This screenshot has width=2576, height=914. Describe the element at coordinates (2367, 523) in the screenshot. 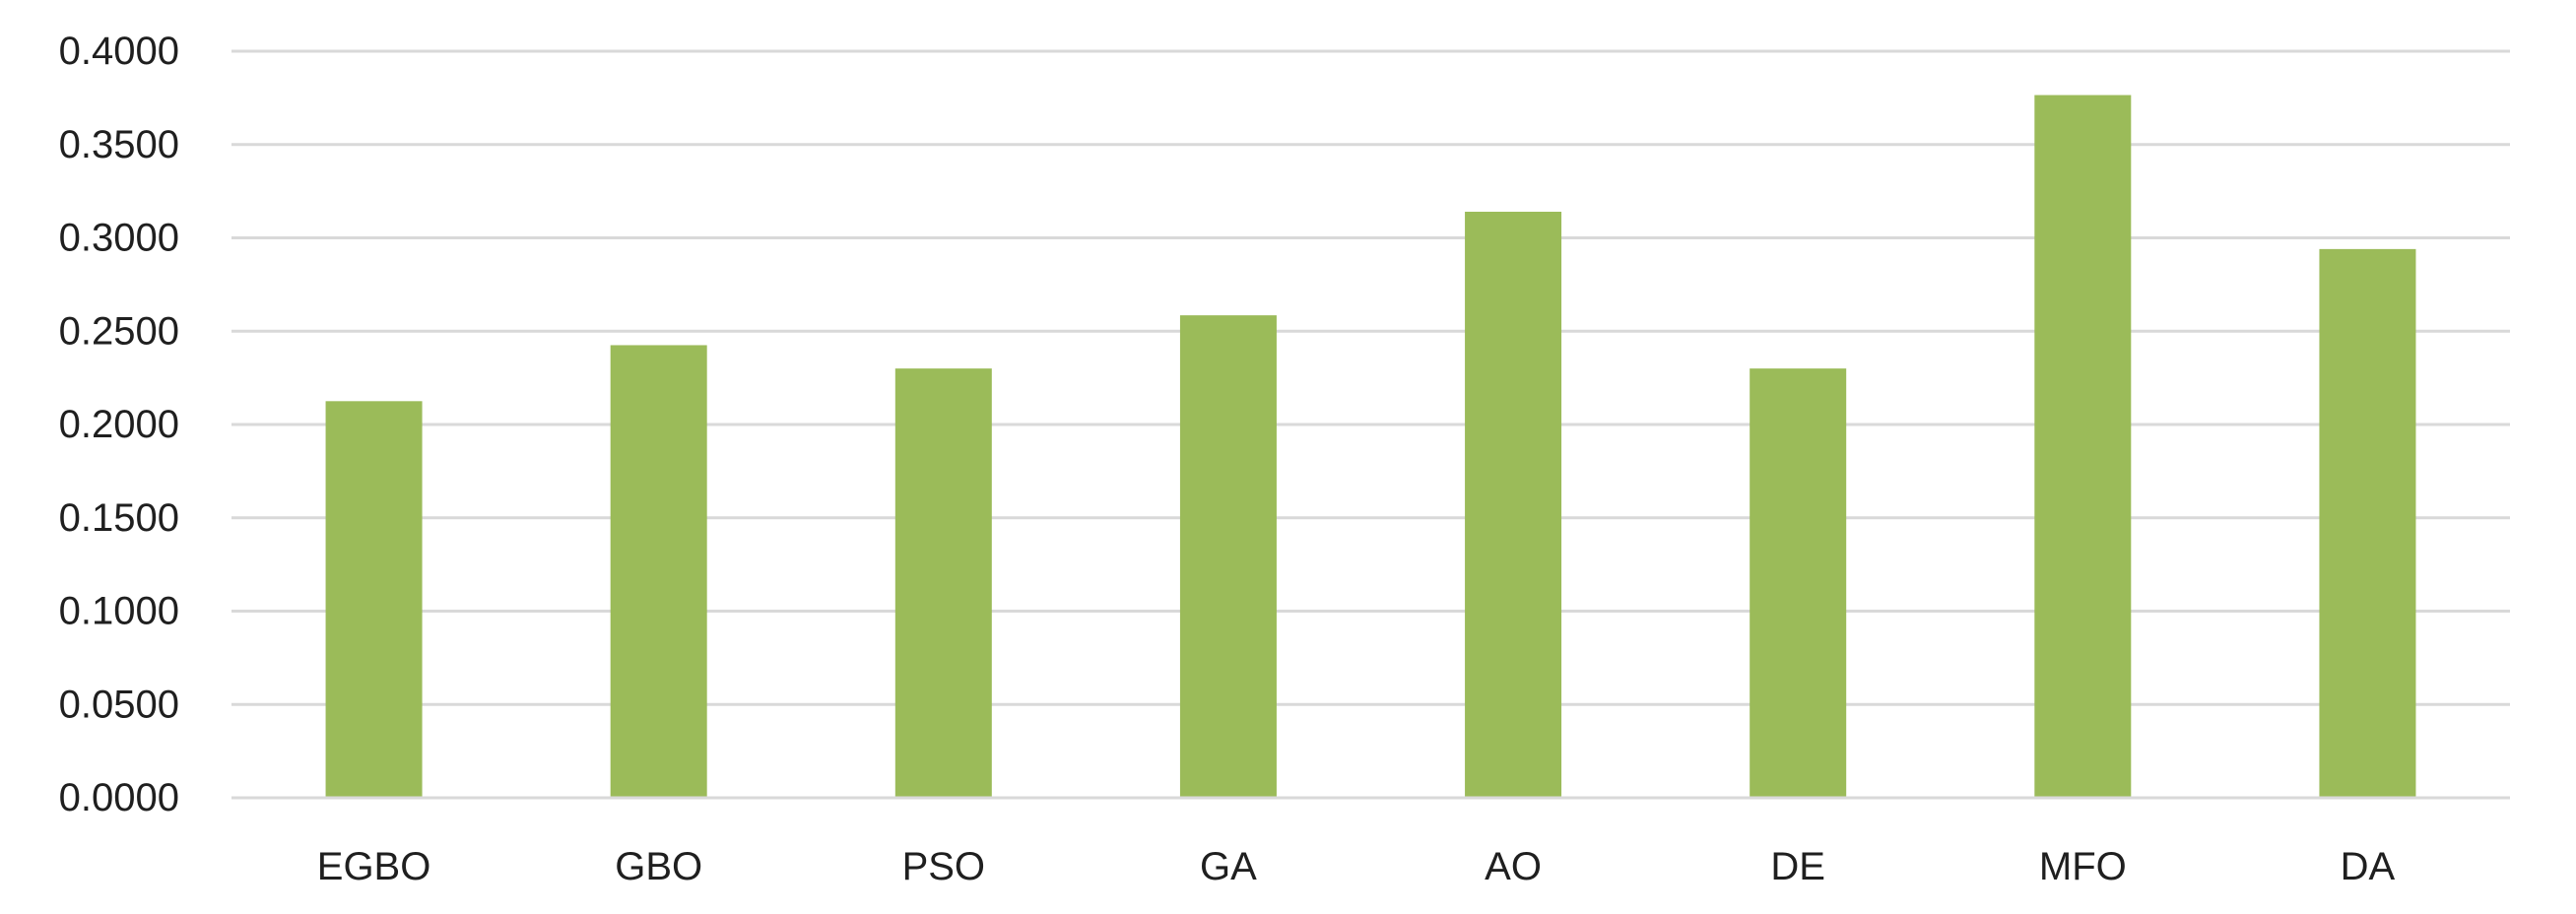

I see `bar-da` at that location.